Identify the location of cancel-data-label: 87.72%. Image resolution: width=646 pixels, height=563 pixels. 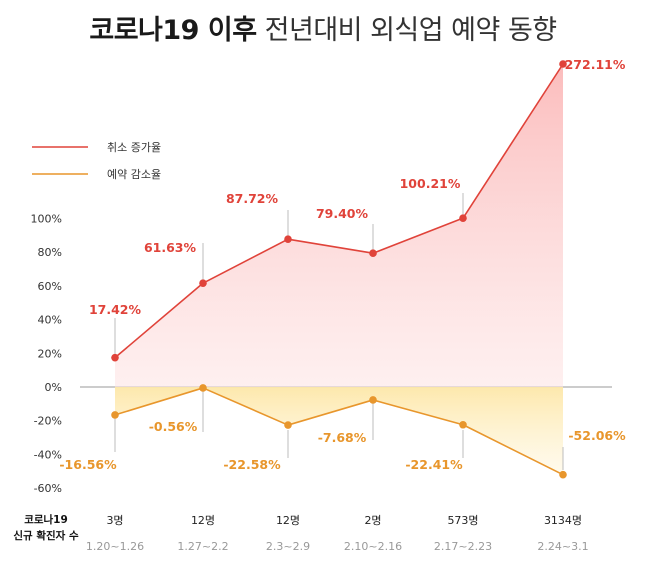
(252, 198).